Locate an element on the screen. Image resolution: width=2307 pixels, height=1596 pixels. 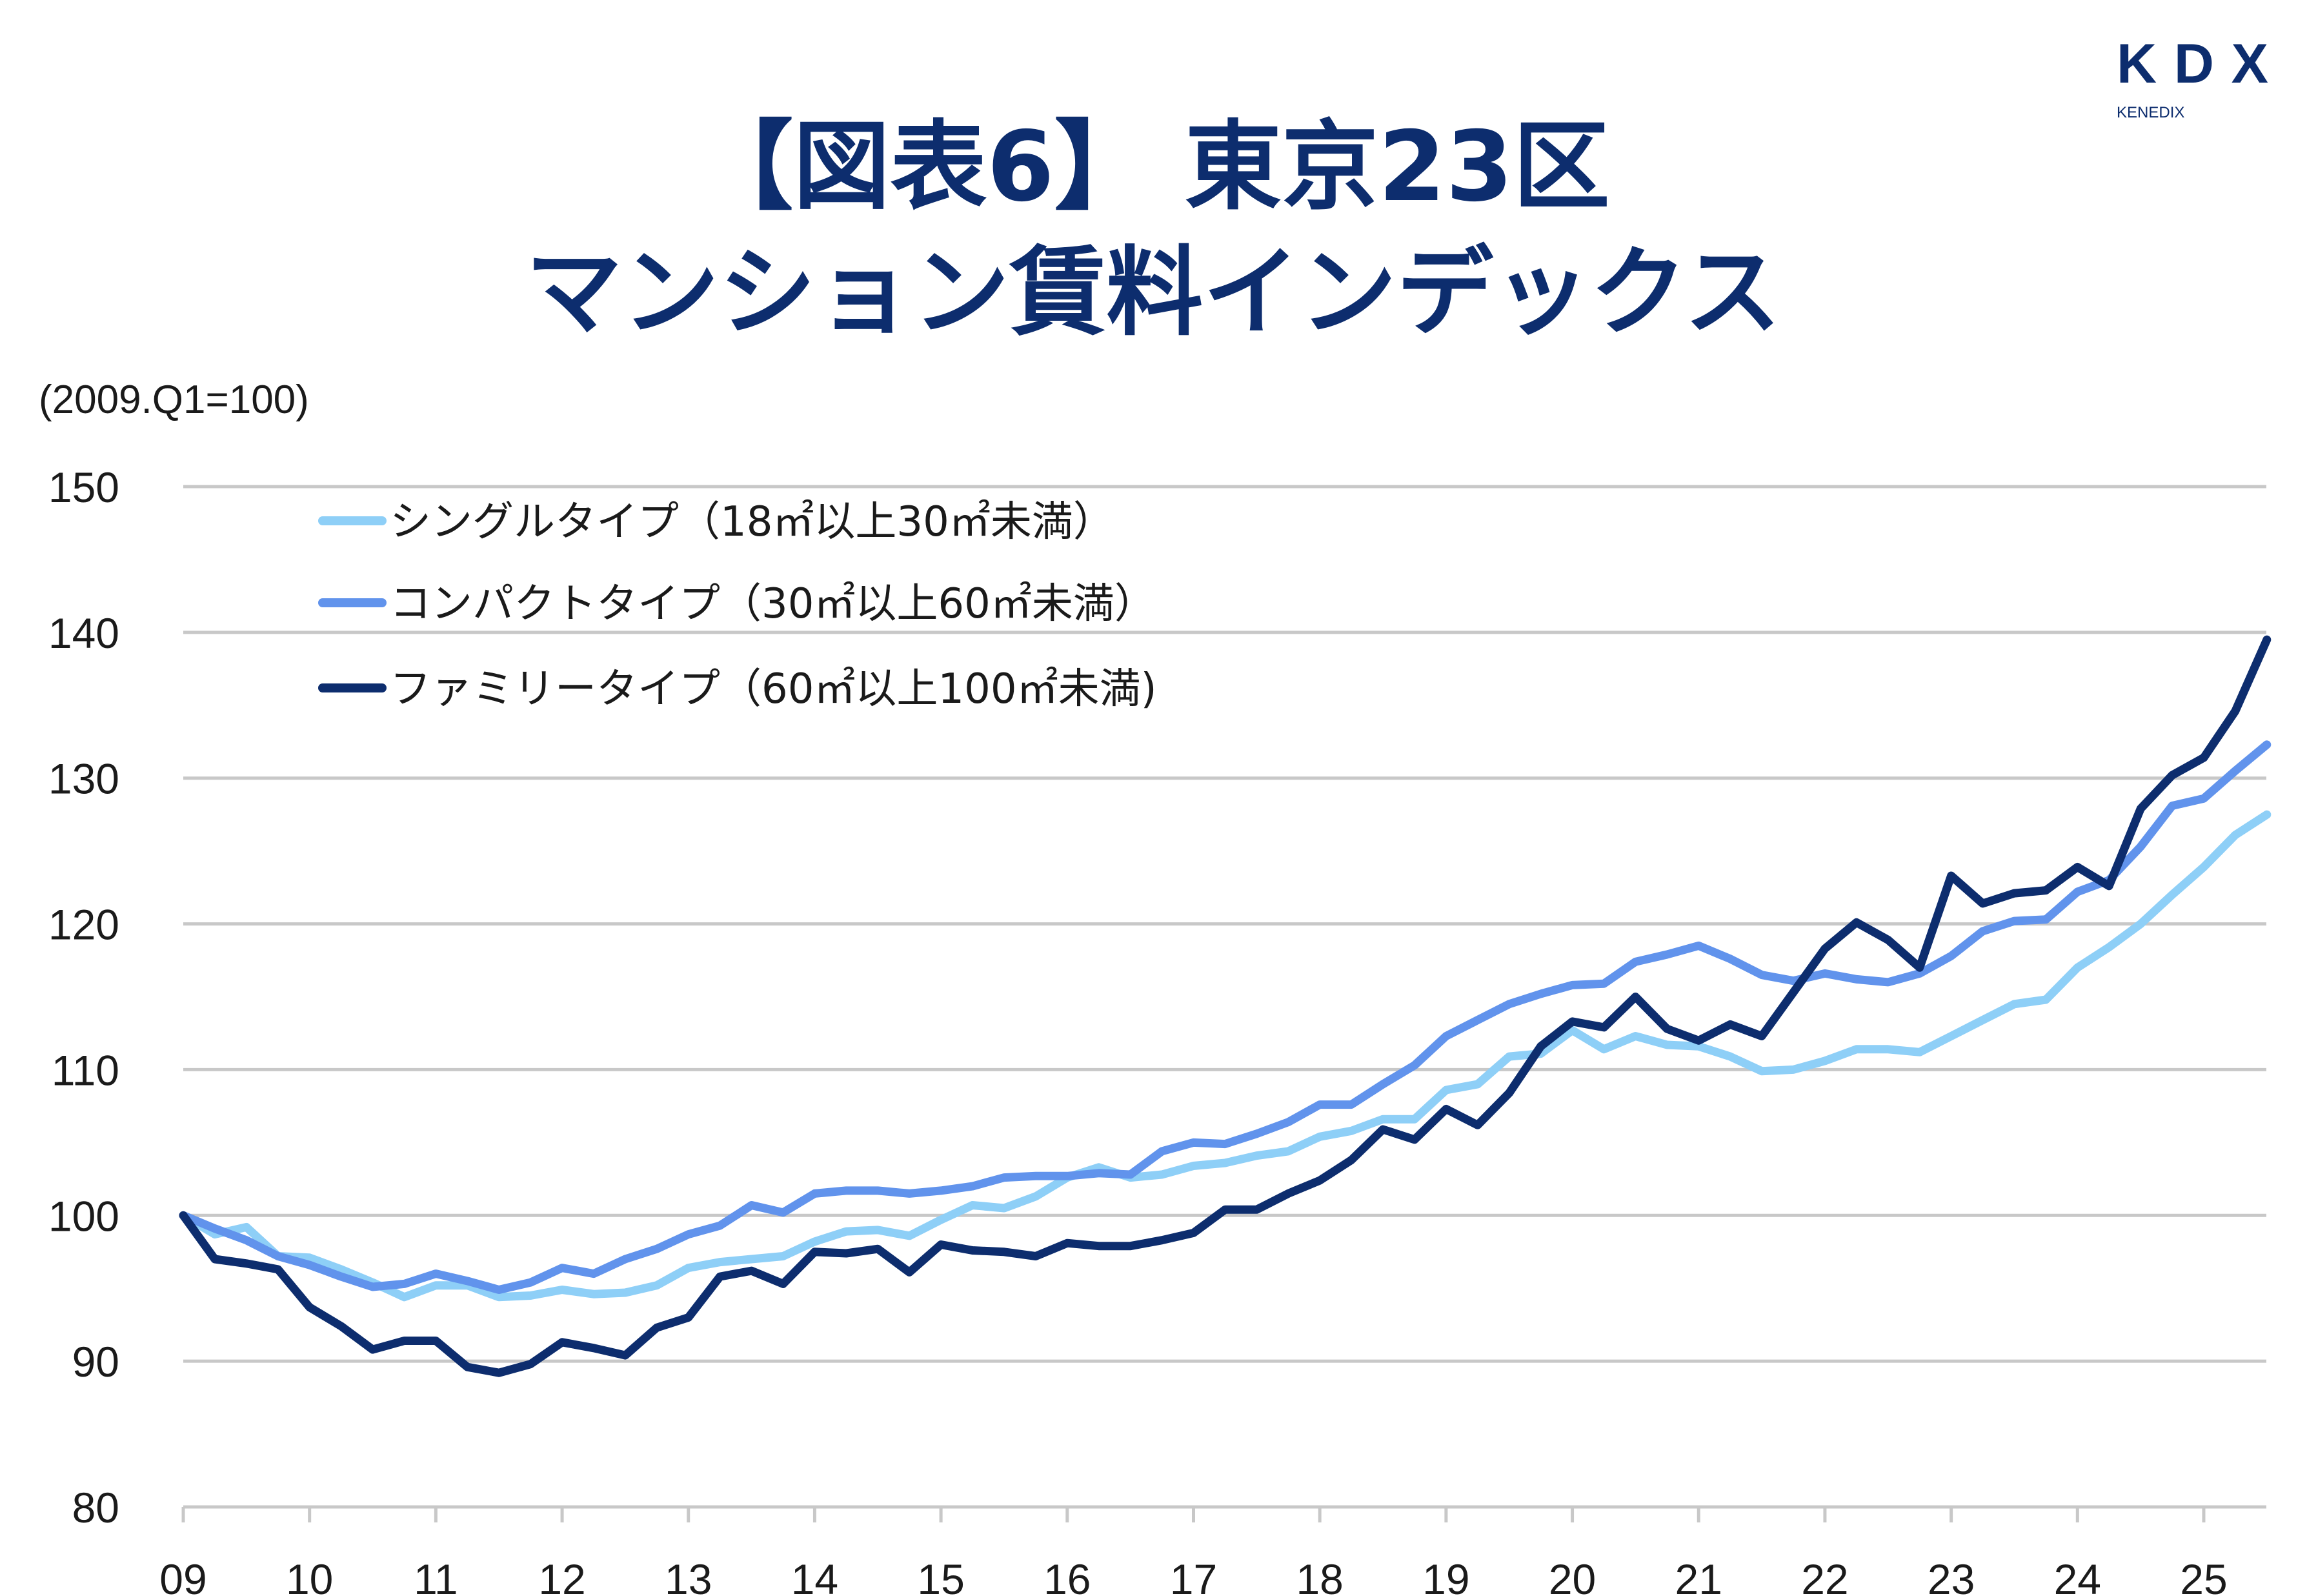
y-tick-label: 80 is located at coordinates (95, 1508).